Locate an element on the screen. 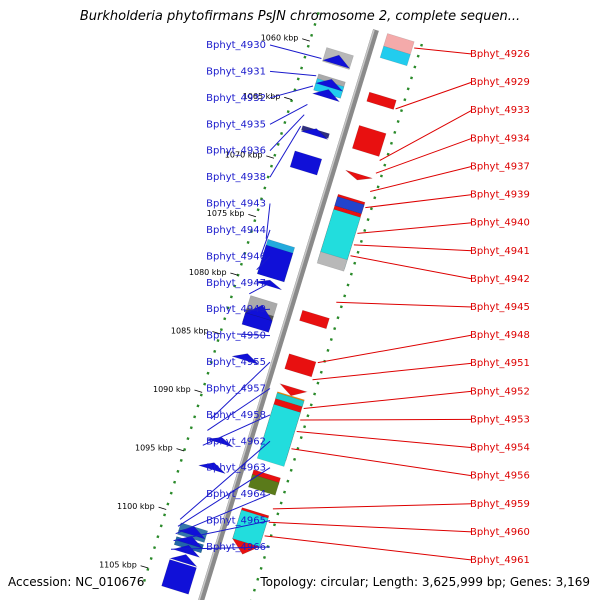 The width and height of the screenshot is (600, 600). gene-label-bphyt-4961: Bphyt_4961 is located at coordinates (500, 560).